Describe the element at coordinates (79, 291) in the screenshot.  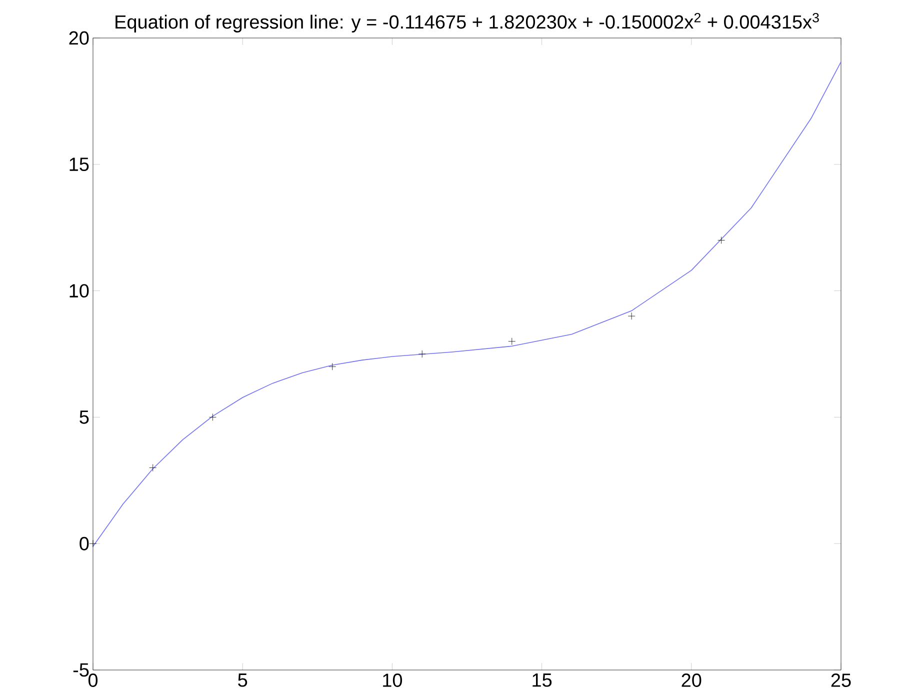
I see `y-tick-label: 10` at that location.